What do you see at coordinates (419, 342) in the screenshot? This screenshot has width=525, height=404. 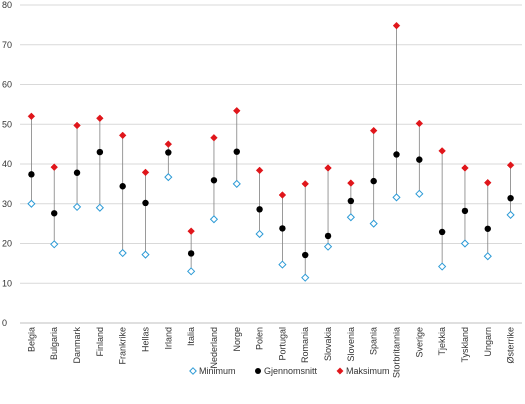 I see `x-tick-label: Sverige` at bounding box center [419, 342].